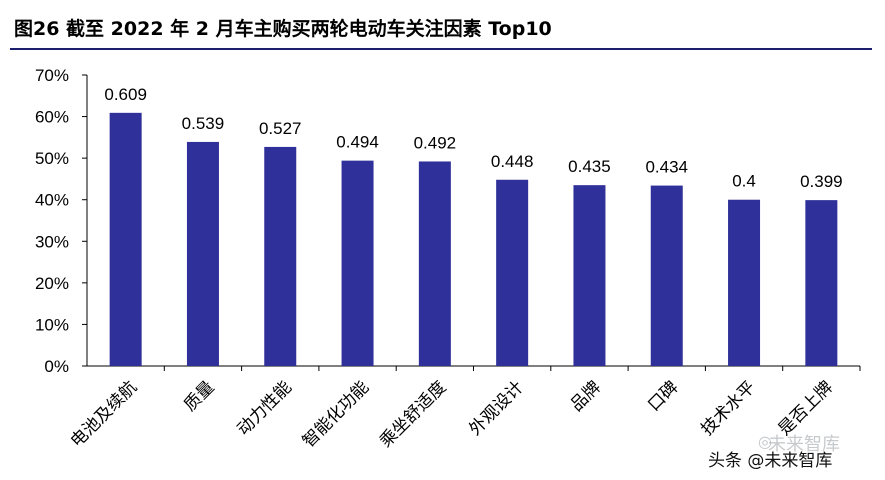  I want to click on x-tick-label: 智能化功能, so click(336, 414).